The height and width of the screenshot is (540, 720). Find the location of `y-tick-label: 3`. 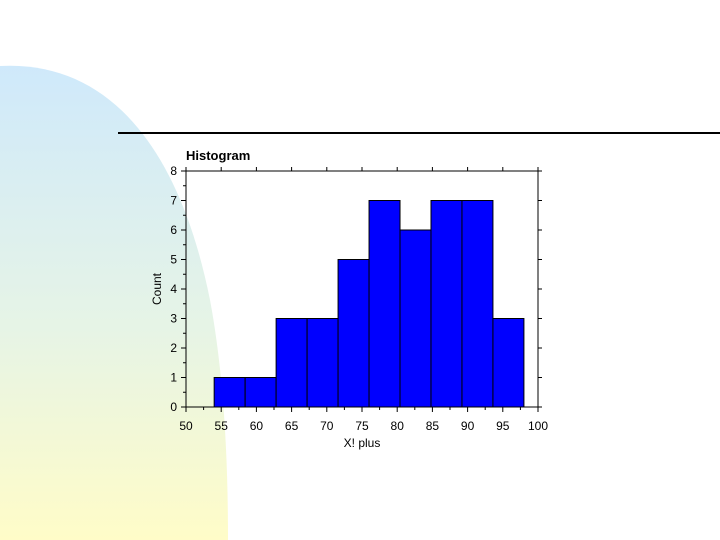

y-tick-label: 3 is located at coordinates (173, 319).